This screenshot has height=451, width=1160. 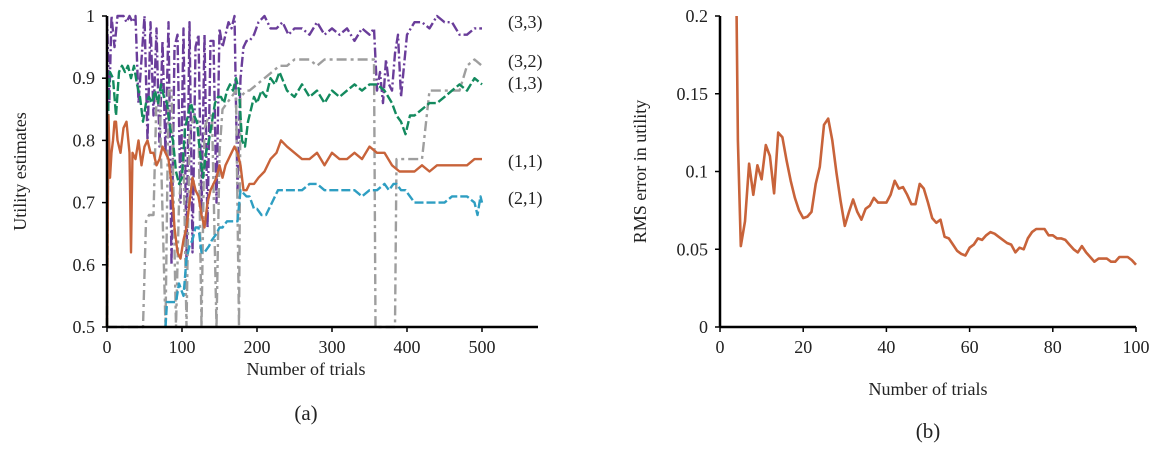 I want to click on series-label: (3,3), so click(x=525, y=22).